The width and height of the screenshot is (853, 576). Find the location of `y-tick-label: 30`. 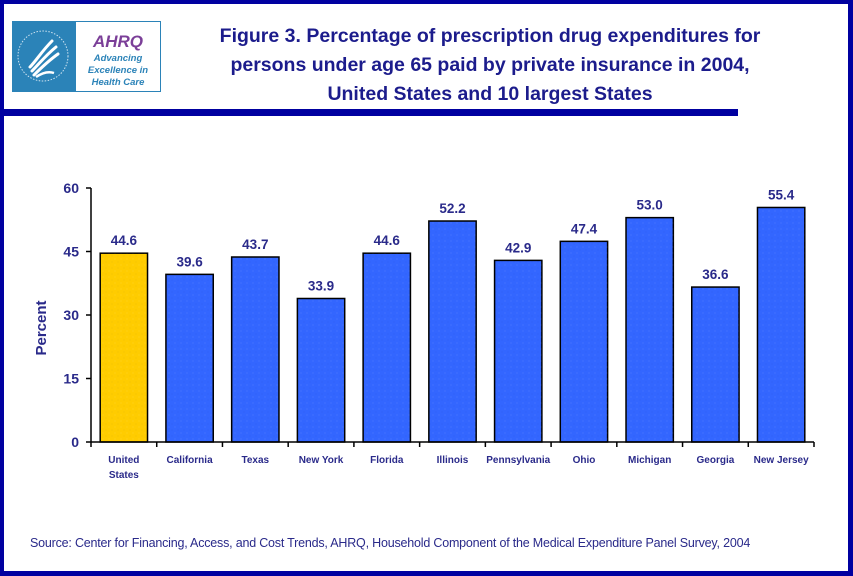

y-tick-label: 30 is located at coordinates (71, 315).